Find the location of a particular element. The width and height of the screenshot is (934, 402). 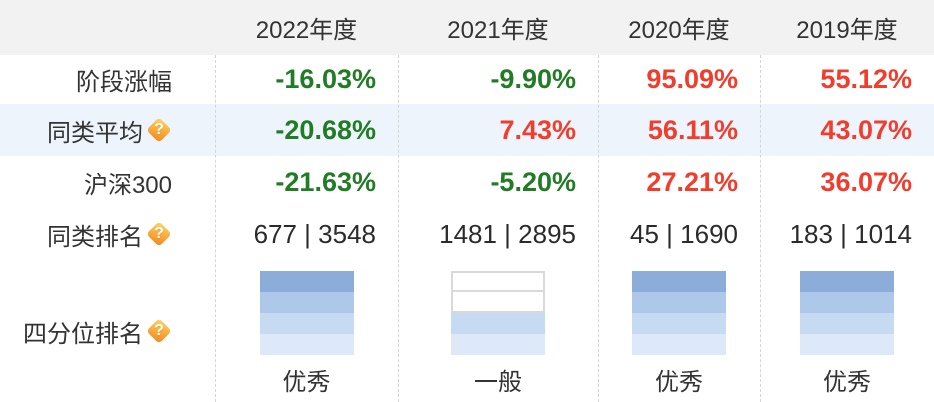

hs300-2020: 27.21% is located at coordinates (692, 181).